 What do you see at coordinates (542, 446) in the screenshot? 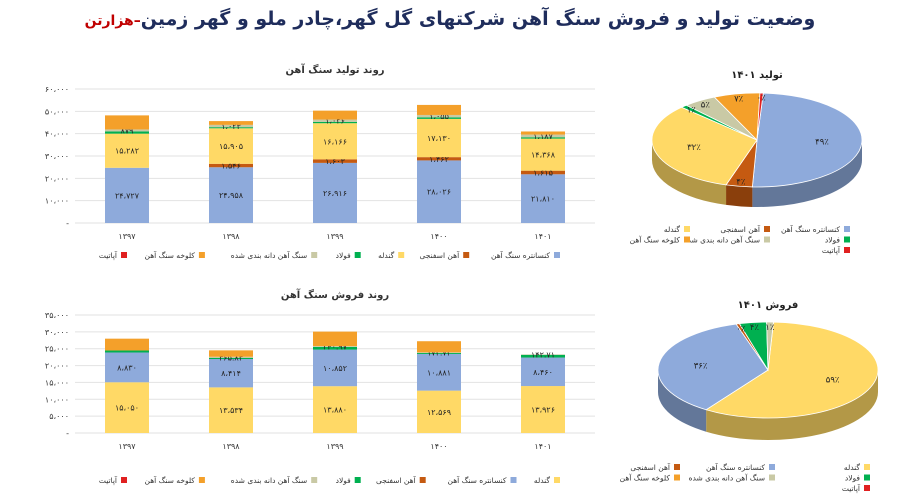
I see `x-tick-label: ۱۴۰۱` at bounding box center [542, 446].